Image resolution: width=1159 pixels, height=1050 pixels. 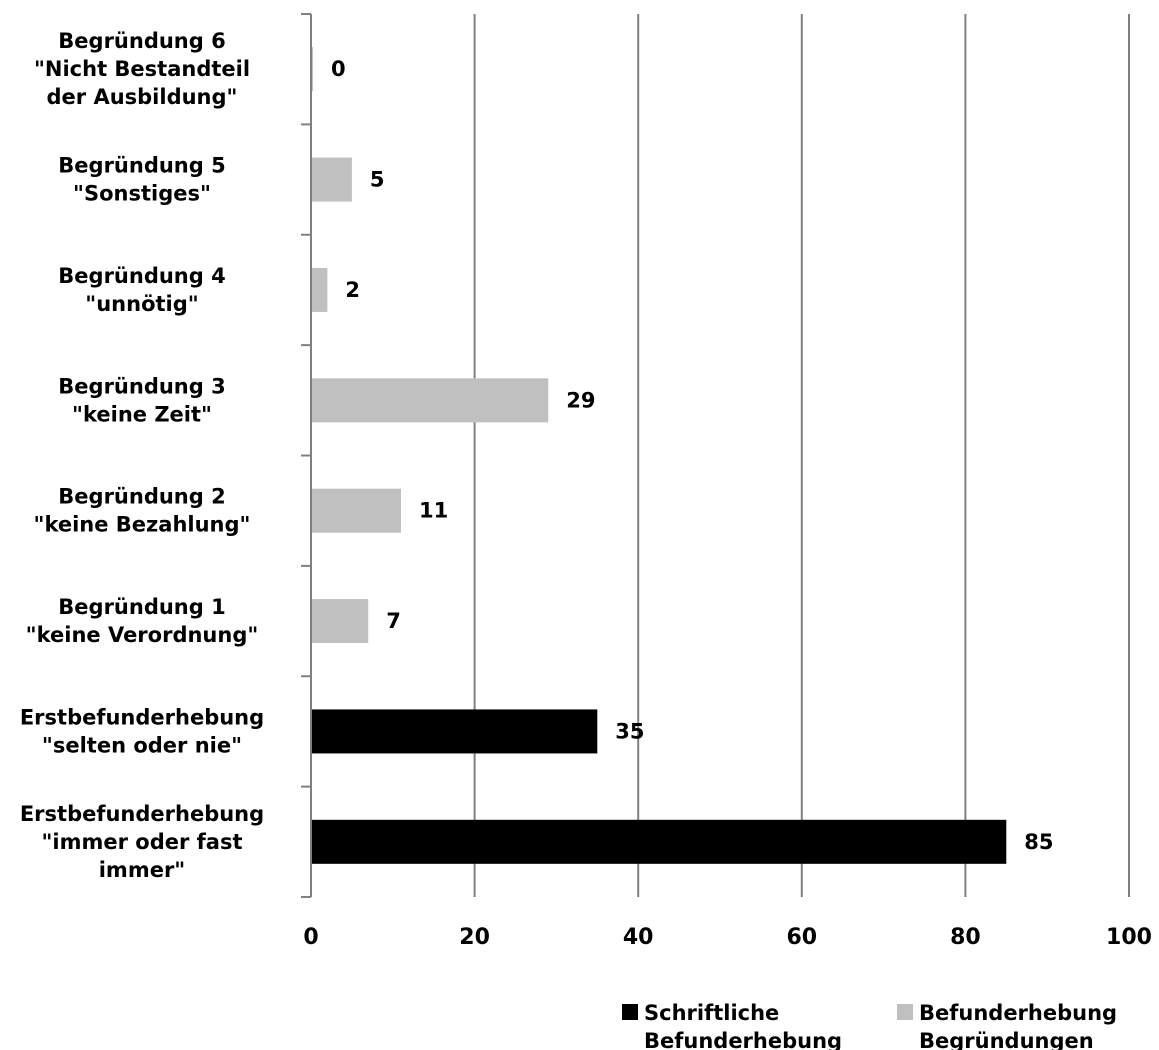 What do you see at coordinates (142, 731) in the screenshot?
I see `category-label: Erstbefunderhebung "selten oder nie"` at bounding box center [142, 731].